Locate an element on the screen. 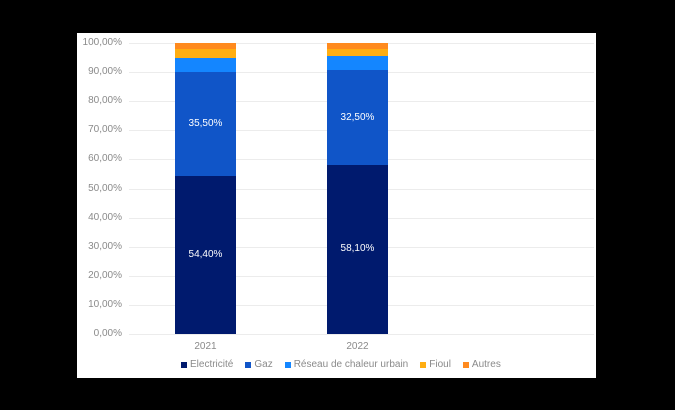  y-tick-label: 90,00% is located at coordinates (105, 72).